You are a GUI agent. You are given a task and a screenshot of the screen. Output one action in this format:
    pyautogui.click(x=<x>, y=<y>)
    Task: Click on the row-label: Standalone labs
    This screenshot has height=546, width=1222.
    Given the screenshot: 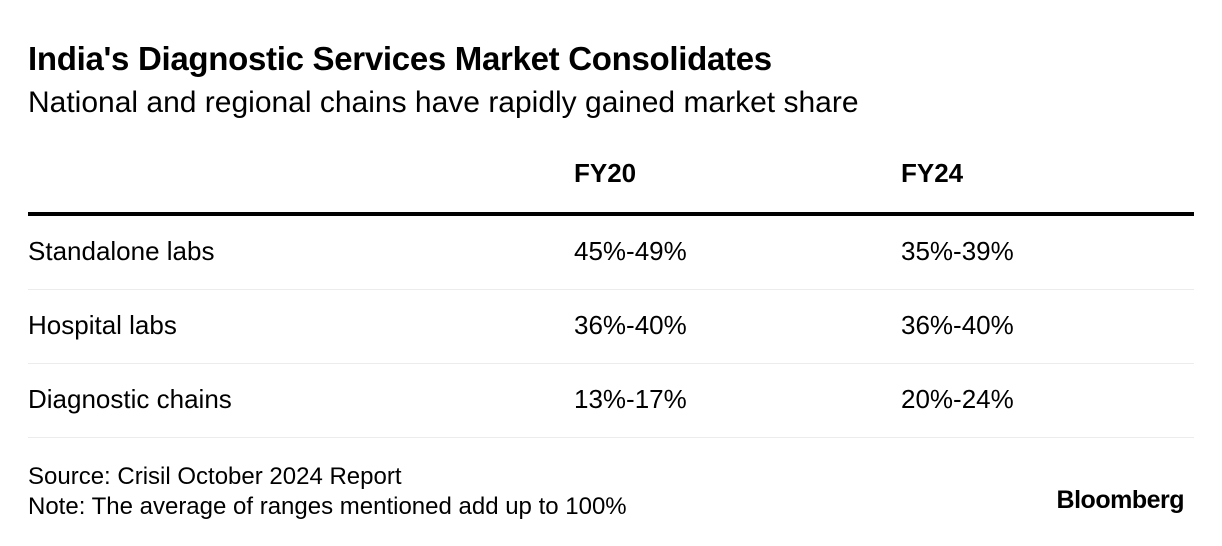 What is the action you would take?
    pyautogui.click(x=121, y=251)
    